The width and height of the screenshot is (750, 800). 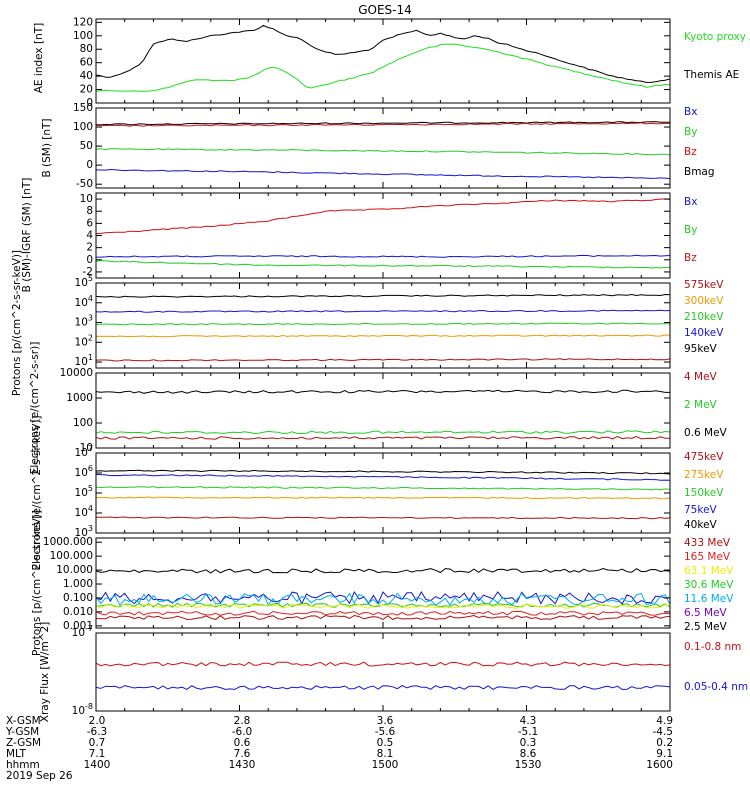 What do you see at coordinates (84, 360) in the screenshot?
I see `y-tick-label: 101` at bounding box center [84, 360].